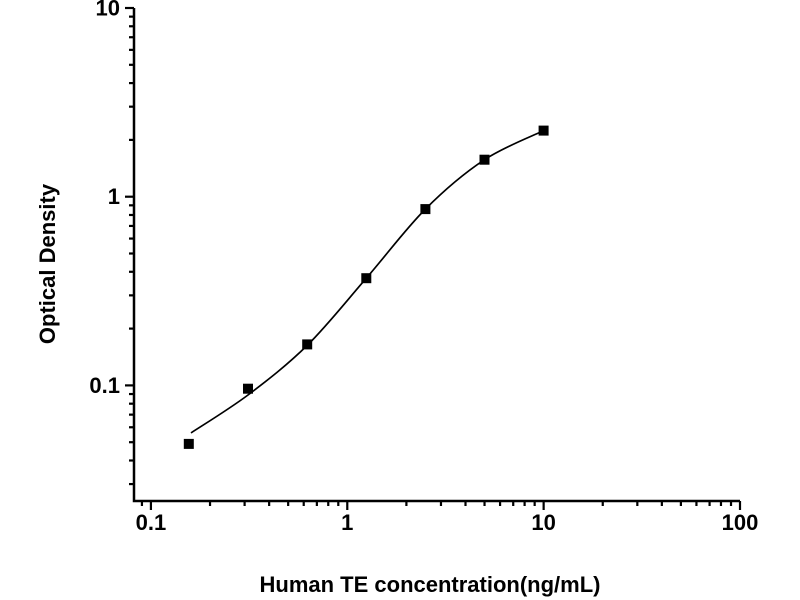  Describe the element at coordinates (430, 584) in the screenshot. I see `x-axis-title: Human TE concentration(ng/mL)` at that location.